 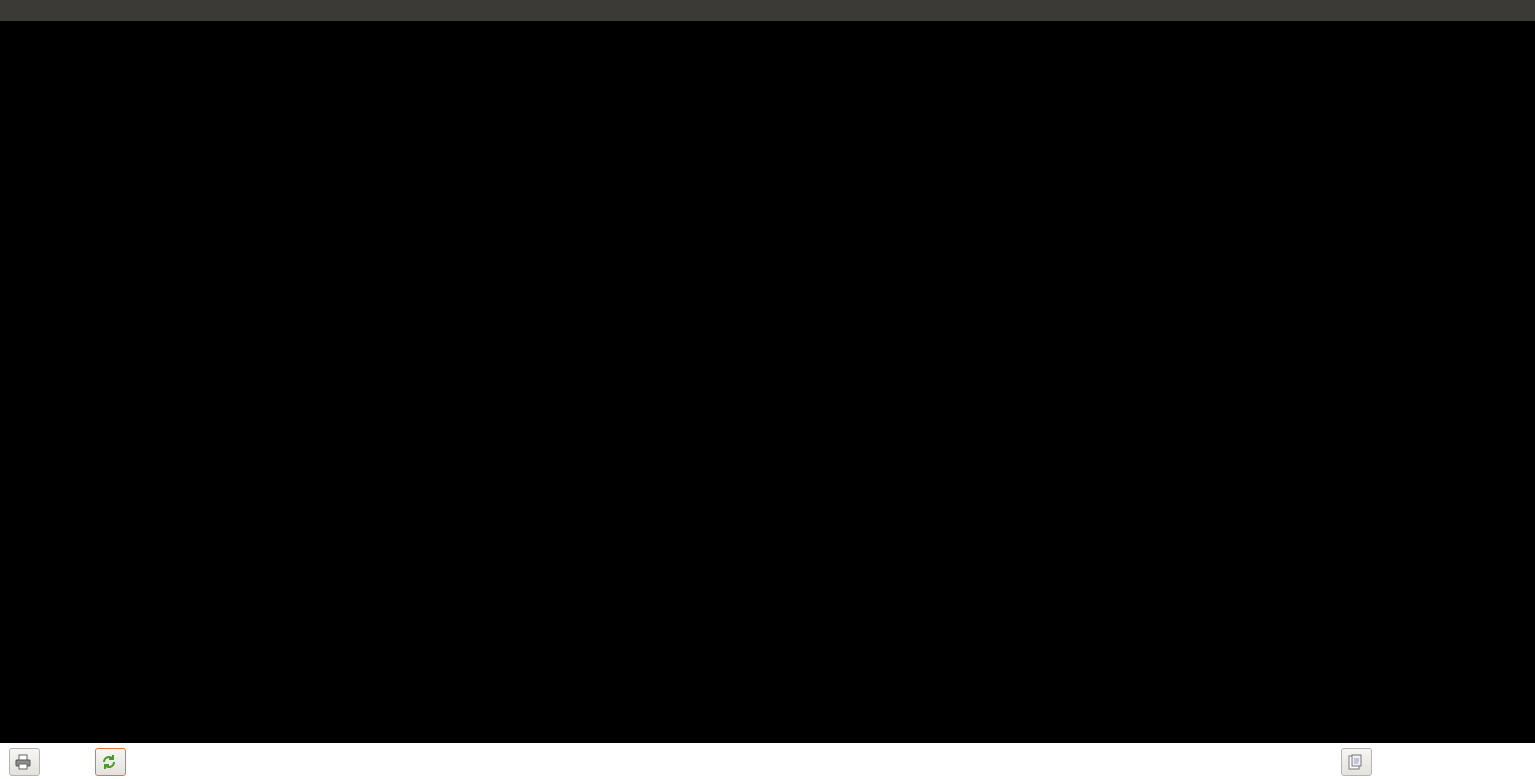 I want to click on randomize-button, so click(x=110, y=762).